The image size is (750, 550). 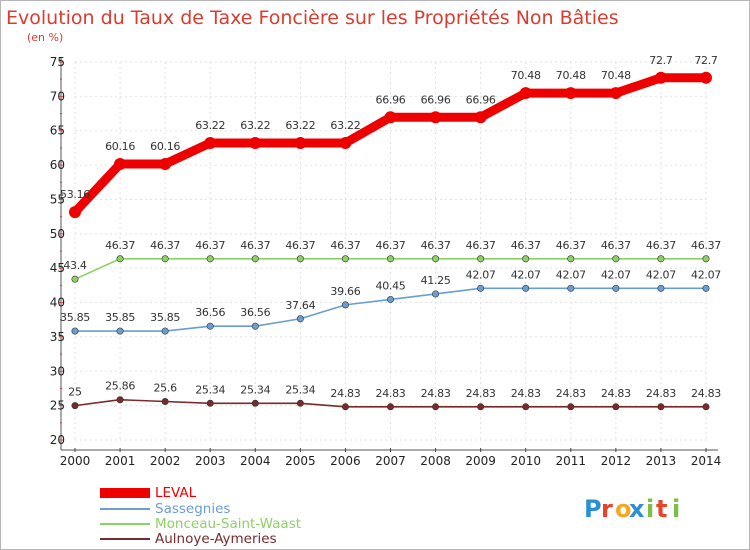 I want to click on data-label-sassegnies: 41.25, so click(x=436, y=280).